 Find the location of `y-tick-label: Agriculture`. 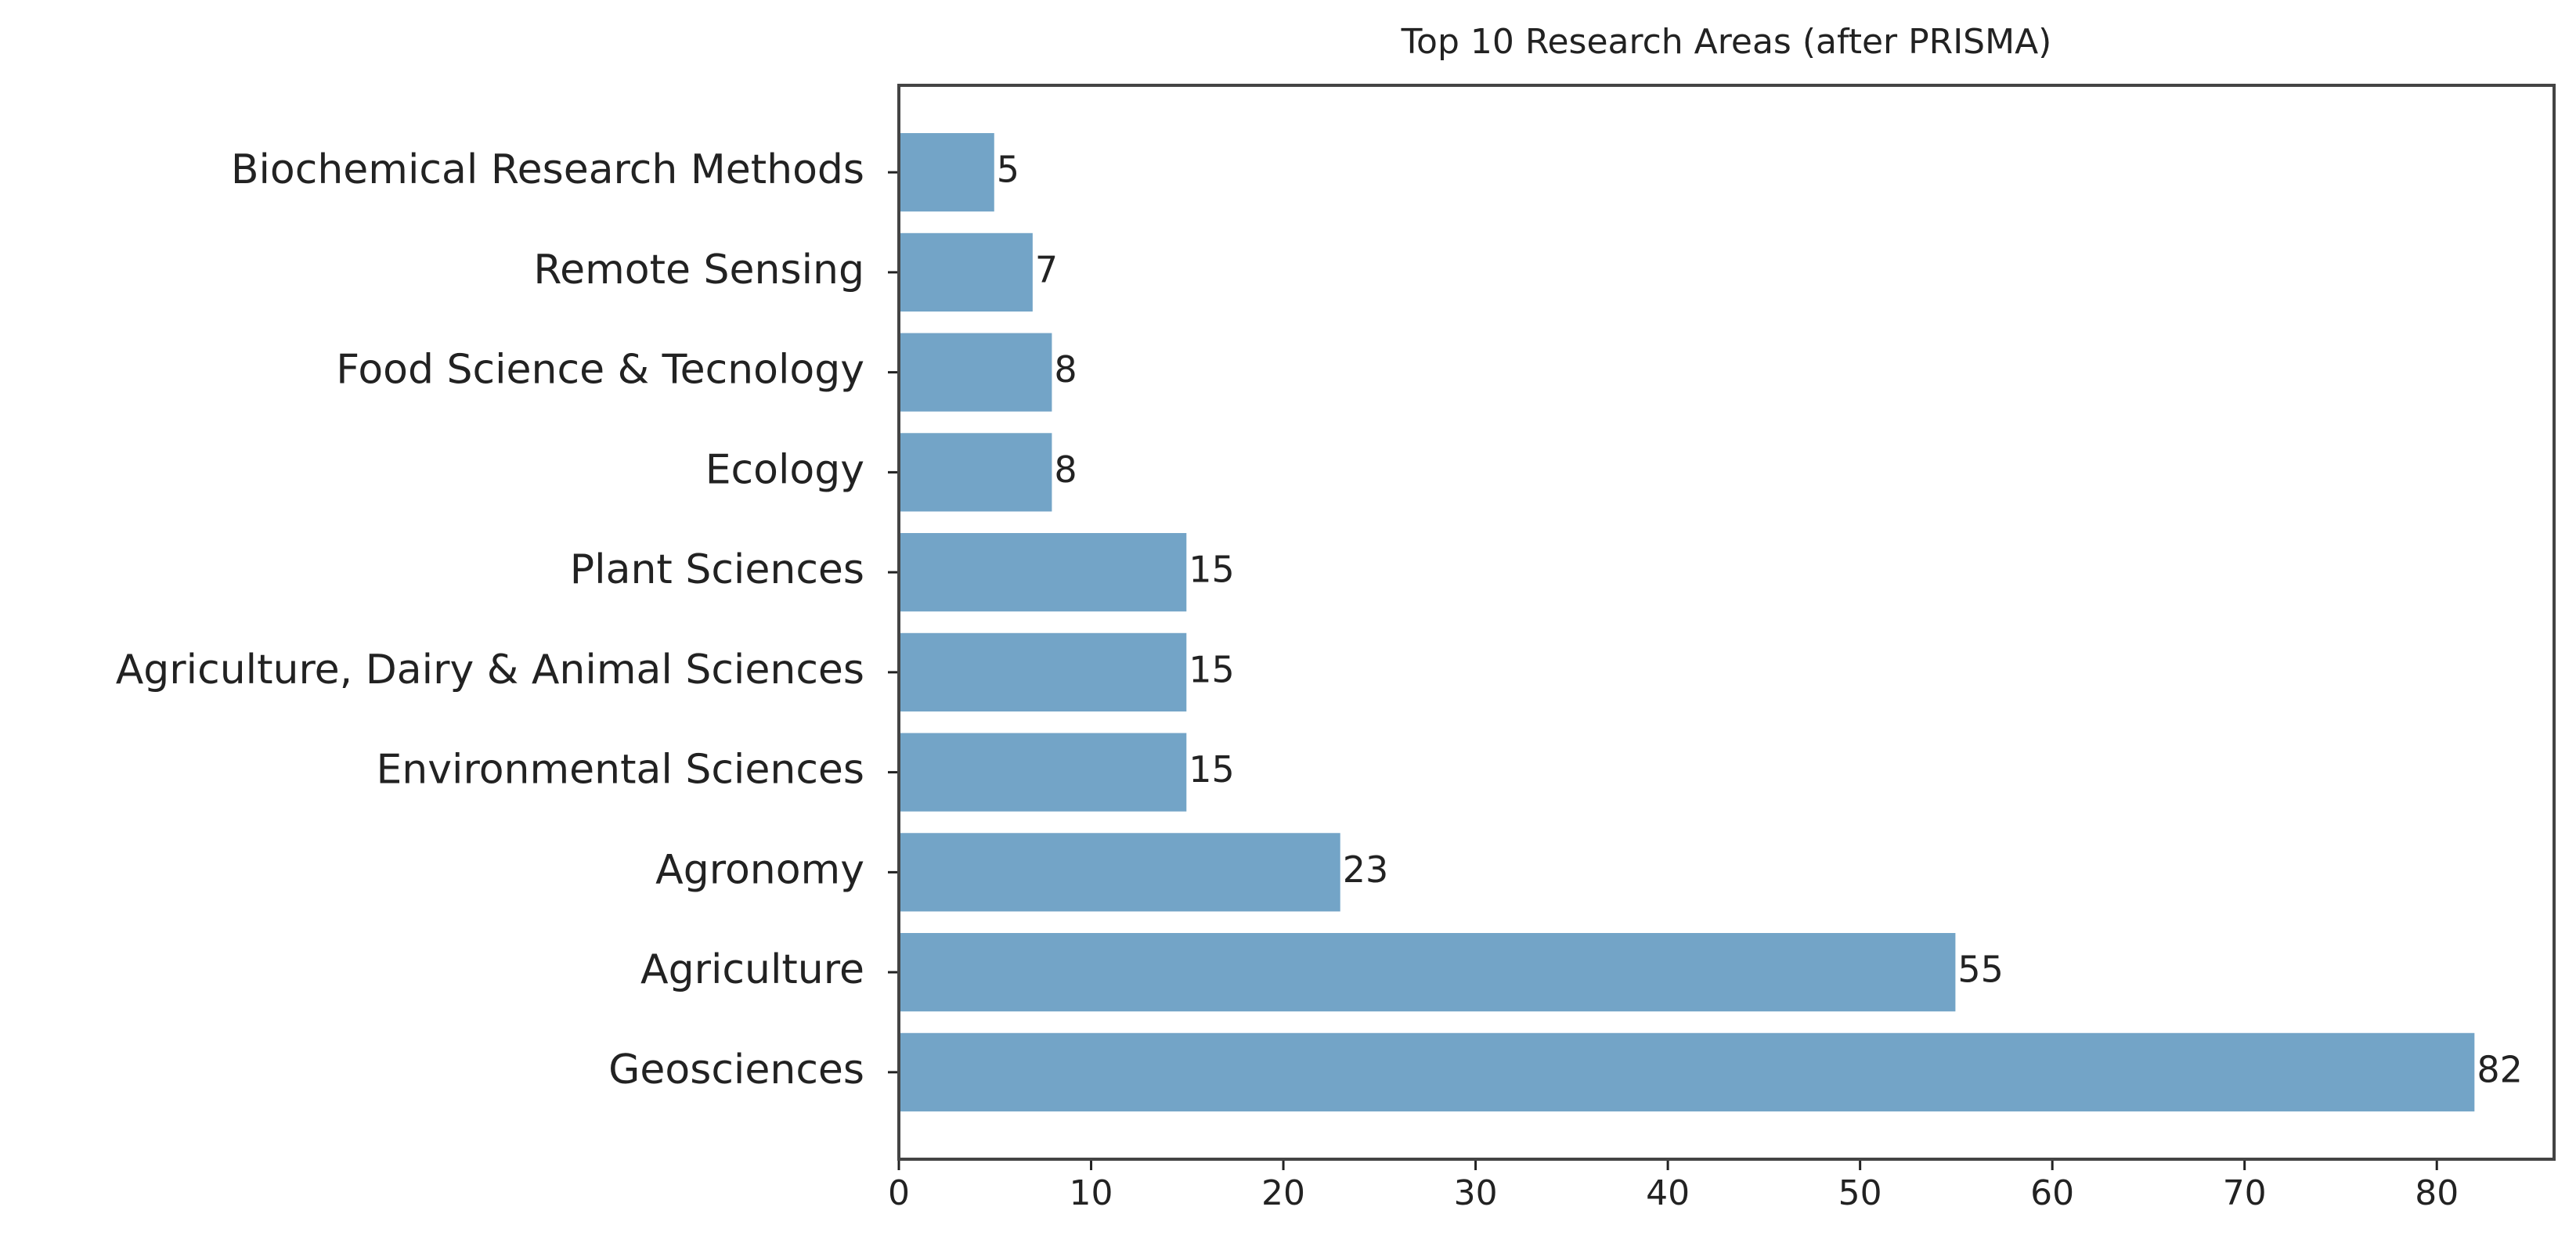

y-tick-label: Agriculture is located at coordinates (752, 969).